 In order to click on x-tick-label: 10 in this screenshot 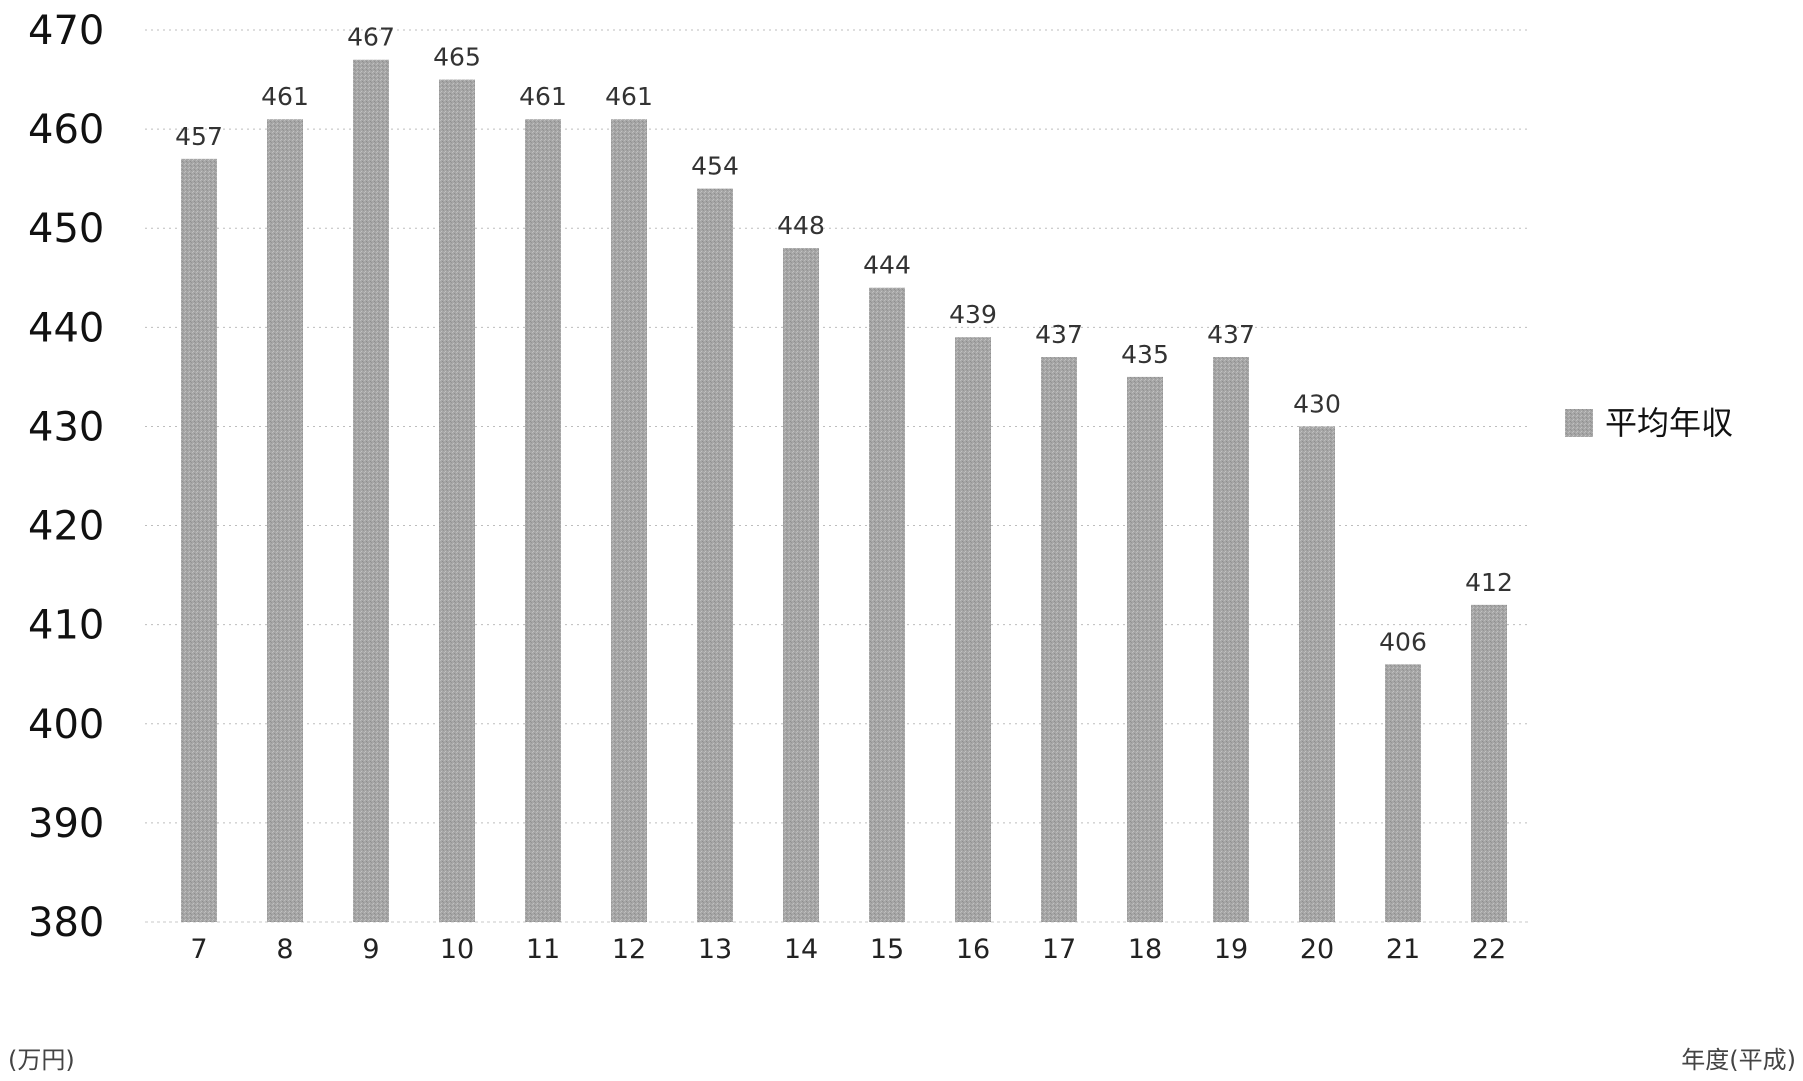, I will do `click(457, 949)`.